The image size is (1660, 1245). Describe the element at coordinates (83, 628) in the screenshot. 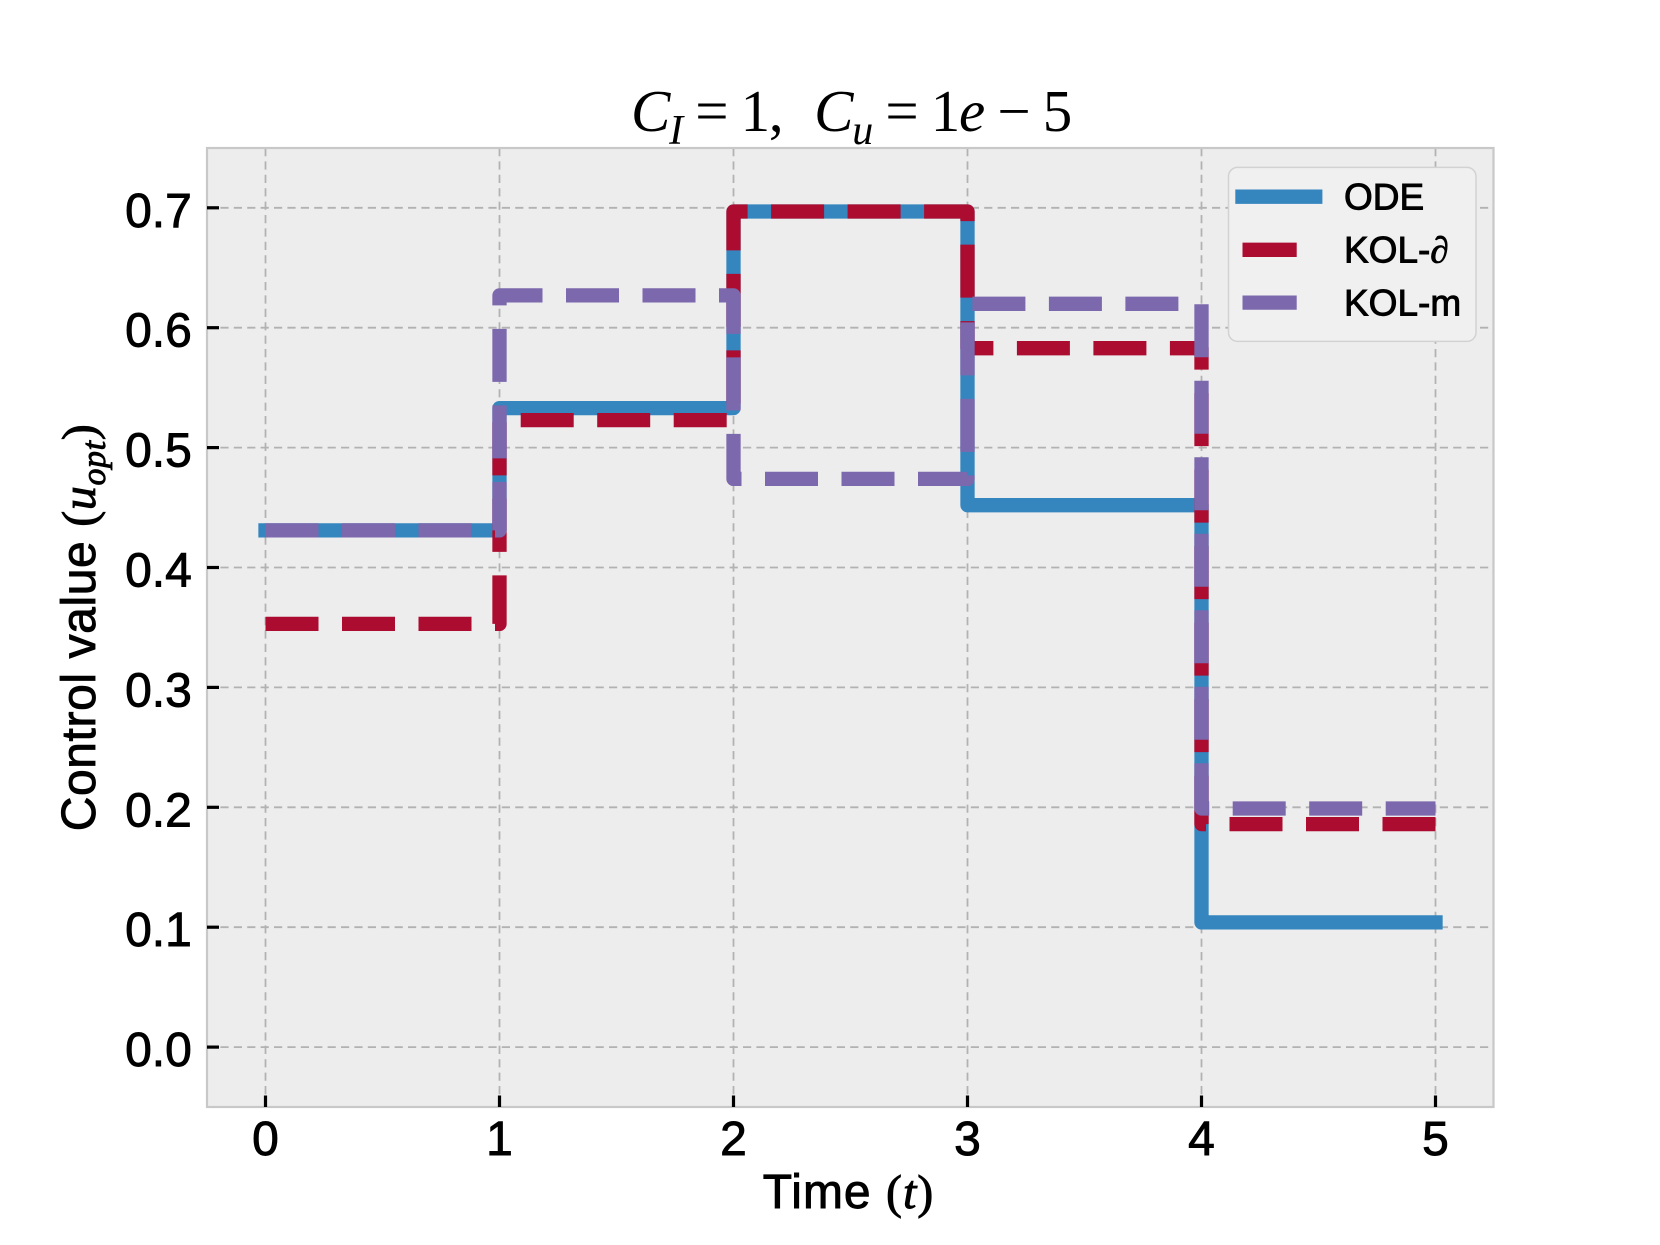

I see `svg-text: Control value (uopt)` at that location.